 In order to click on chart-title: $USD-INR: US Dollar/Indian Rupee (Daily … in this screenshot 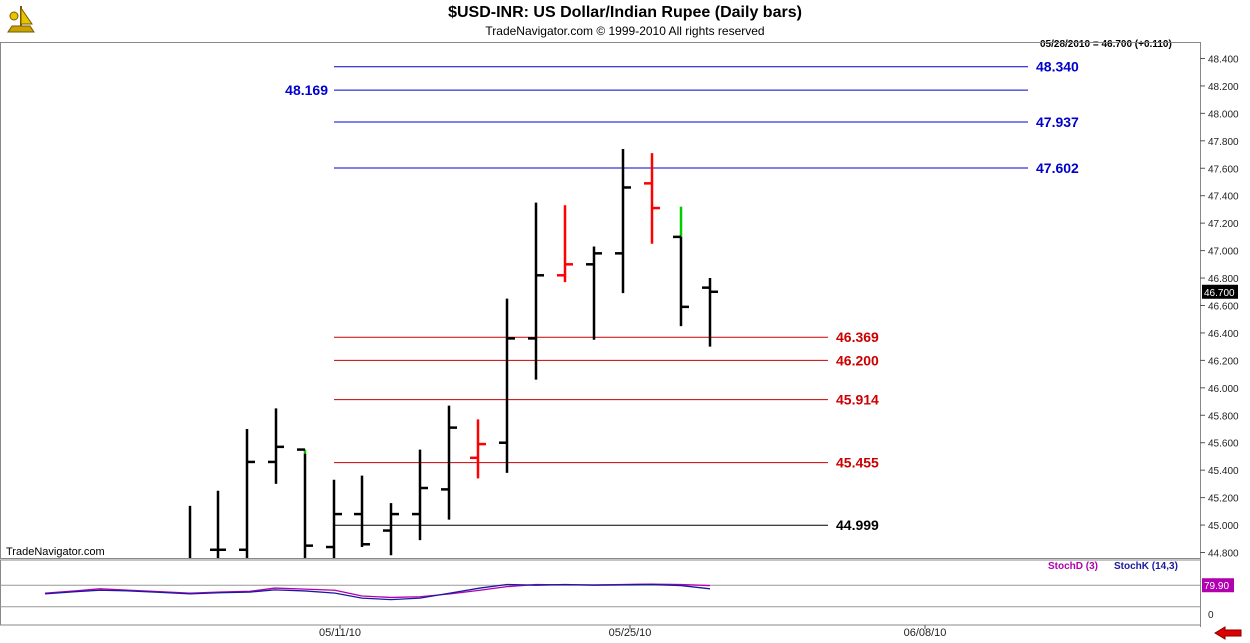, I will do `click(625, 12)`.